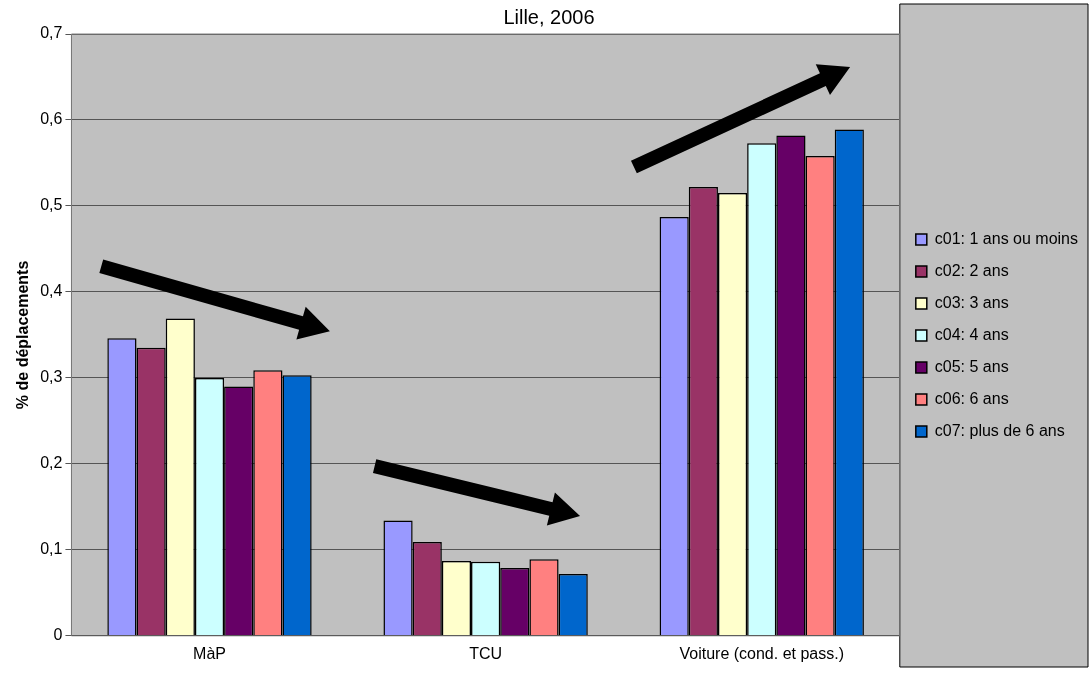 This screenshot has width=1090, height=697. I want to click on x-tick-label: TCU, so click(486, 653).